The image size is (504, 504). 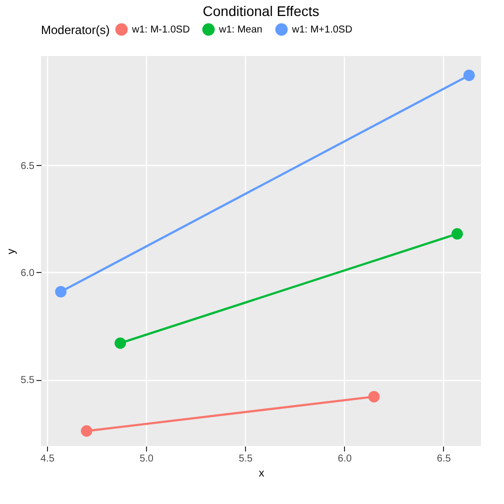 I want to click on x-tick-label: 6.5, so click(x=444, y=459).